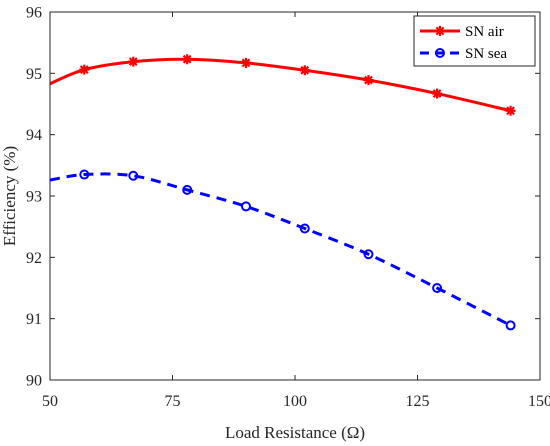 The width and height of the screenshot is (550, 446). I want to click on y-tick-label-92: 92, so click(34, 258).